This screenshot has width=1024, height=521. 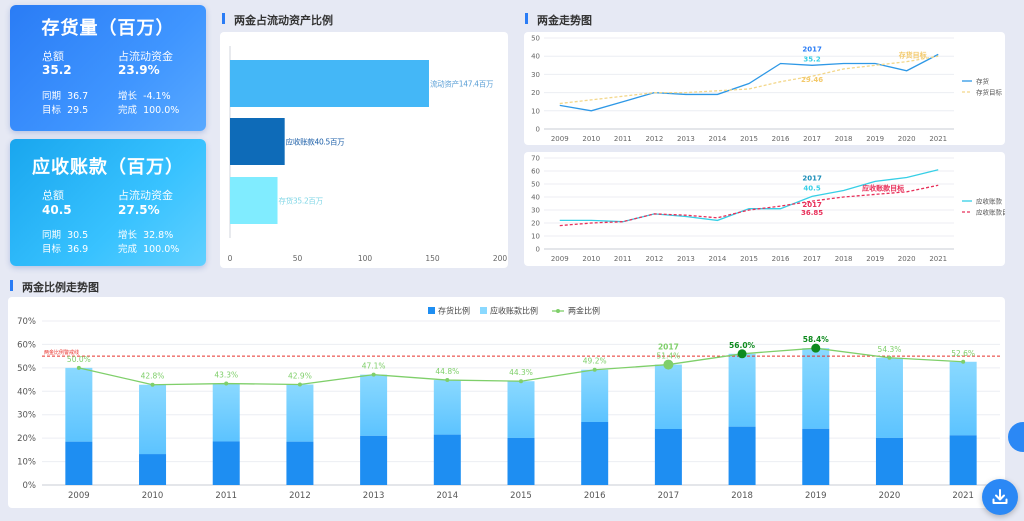 I want to click on ratio-point-label: 42.9%, so click(x=300, y=375).